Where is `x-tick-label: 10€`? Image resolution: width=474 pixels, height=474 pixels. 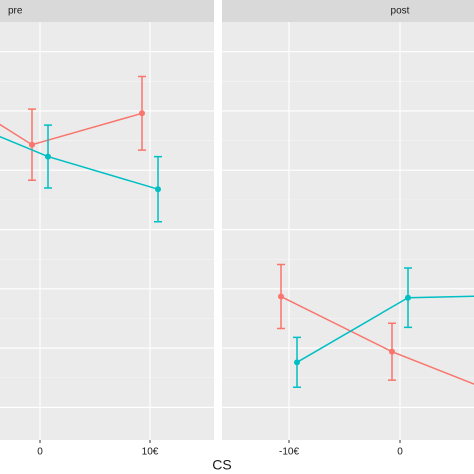
x-tick-label: 10€ is located at coordinates (150, 452).